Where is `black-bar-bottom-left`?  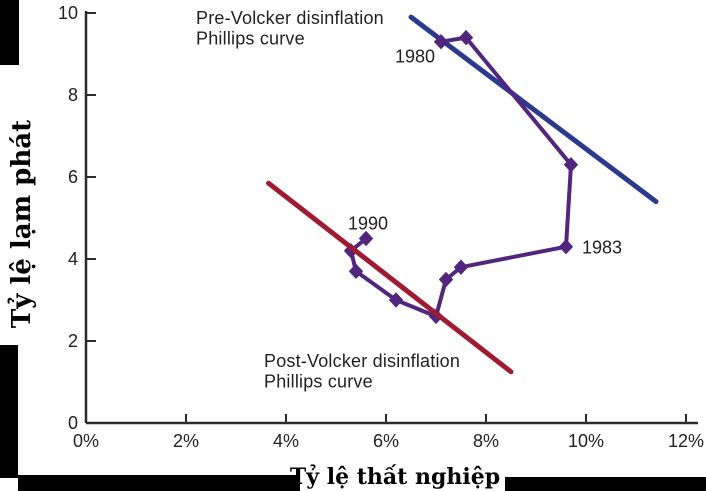
black-bar-bottom-left is located at coordinates (159, 483).